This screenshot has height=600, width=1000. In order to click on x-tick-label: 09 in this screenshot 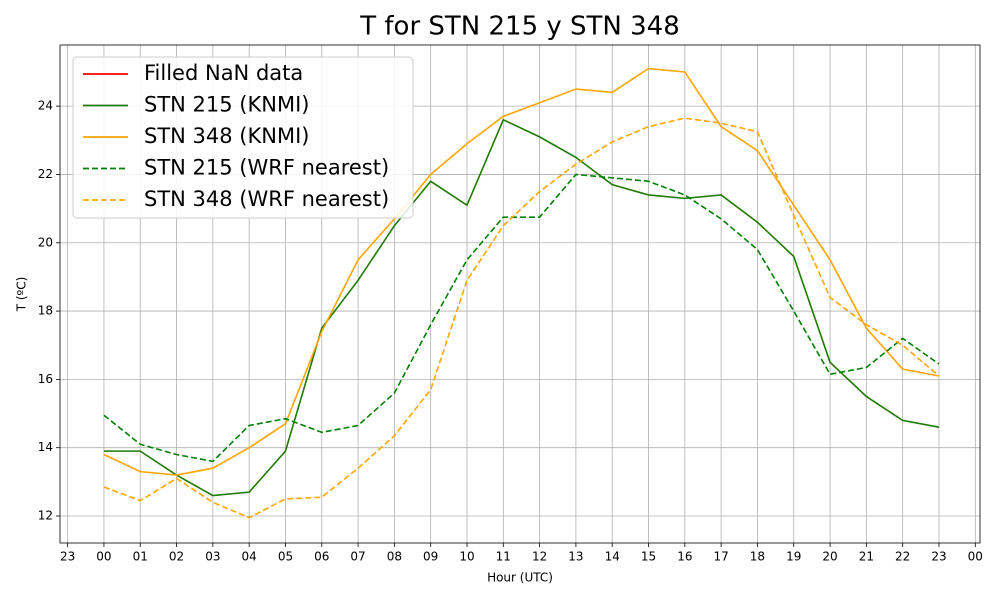, I will do `click(430, 557)`.